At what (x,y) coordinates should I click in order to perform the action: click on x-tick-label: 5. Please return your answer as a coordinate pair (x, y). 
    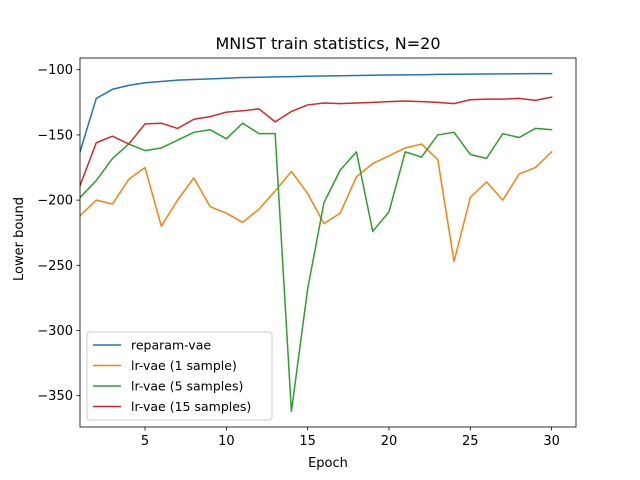
    Looking at the image, I should click on (145, 441).